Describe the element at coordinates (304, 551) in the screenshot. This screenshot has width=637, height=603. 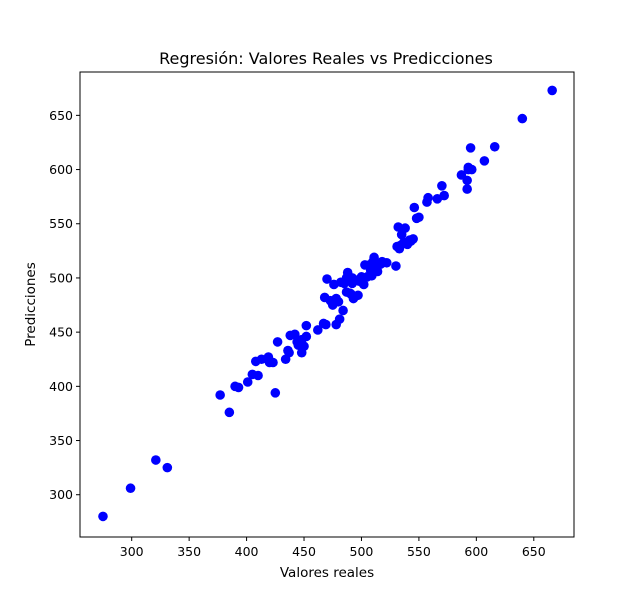
I see `x-tick-label: 450` at that location.